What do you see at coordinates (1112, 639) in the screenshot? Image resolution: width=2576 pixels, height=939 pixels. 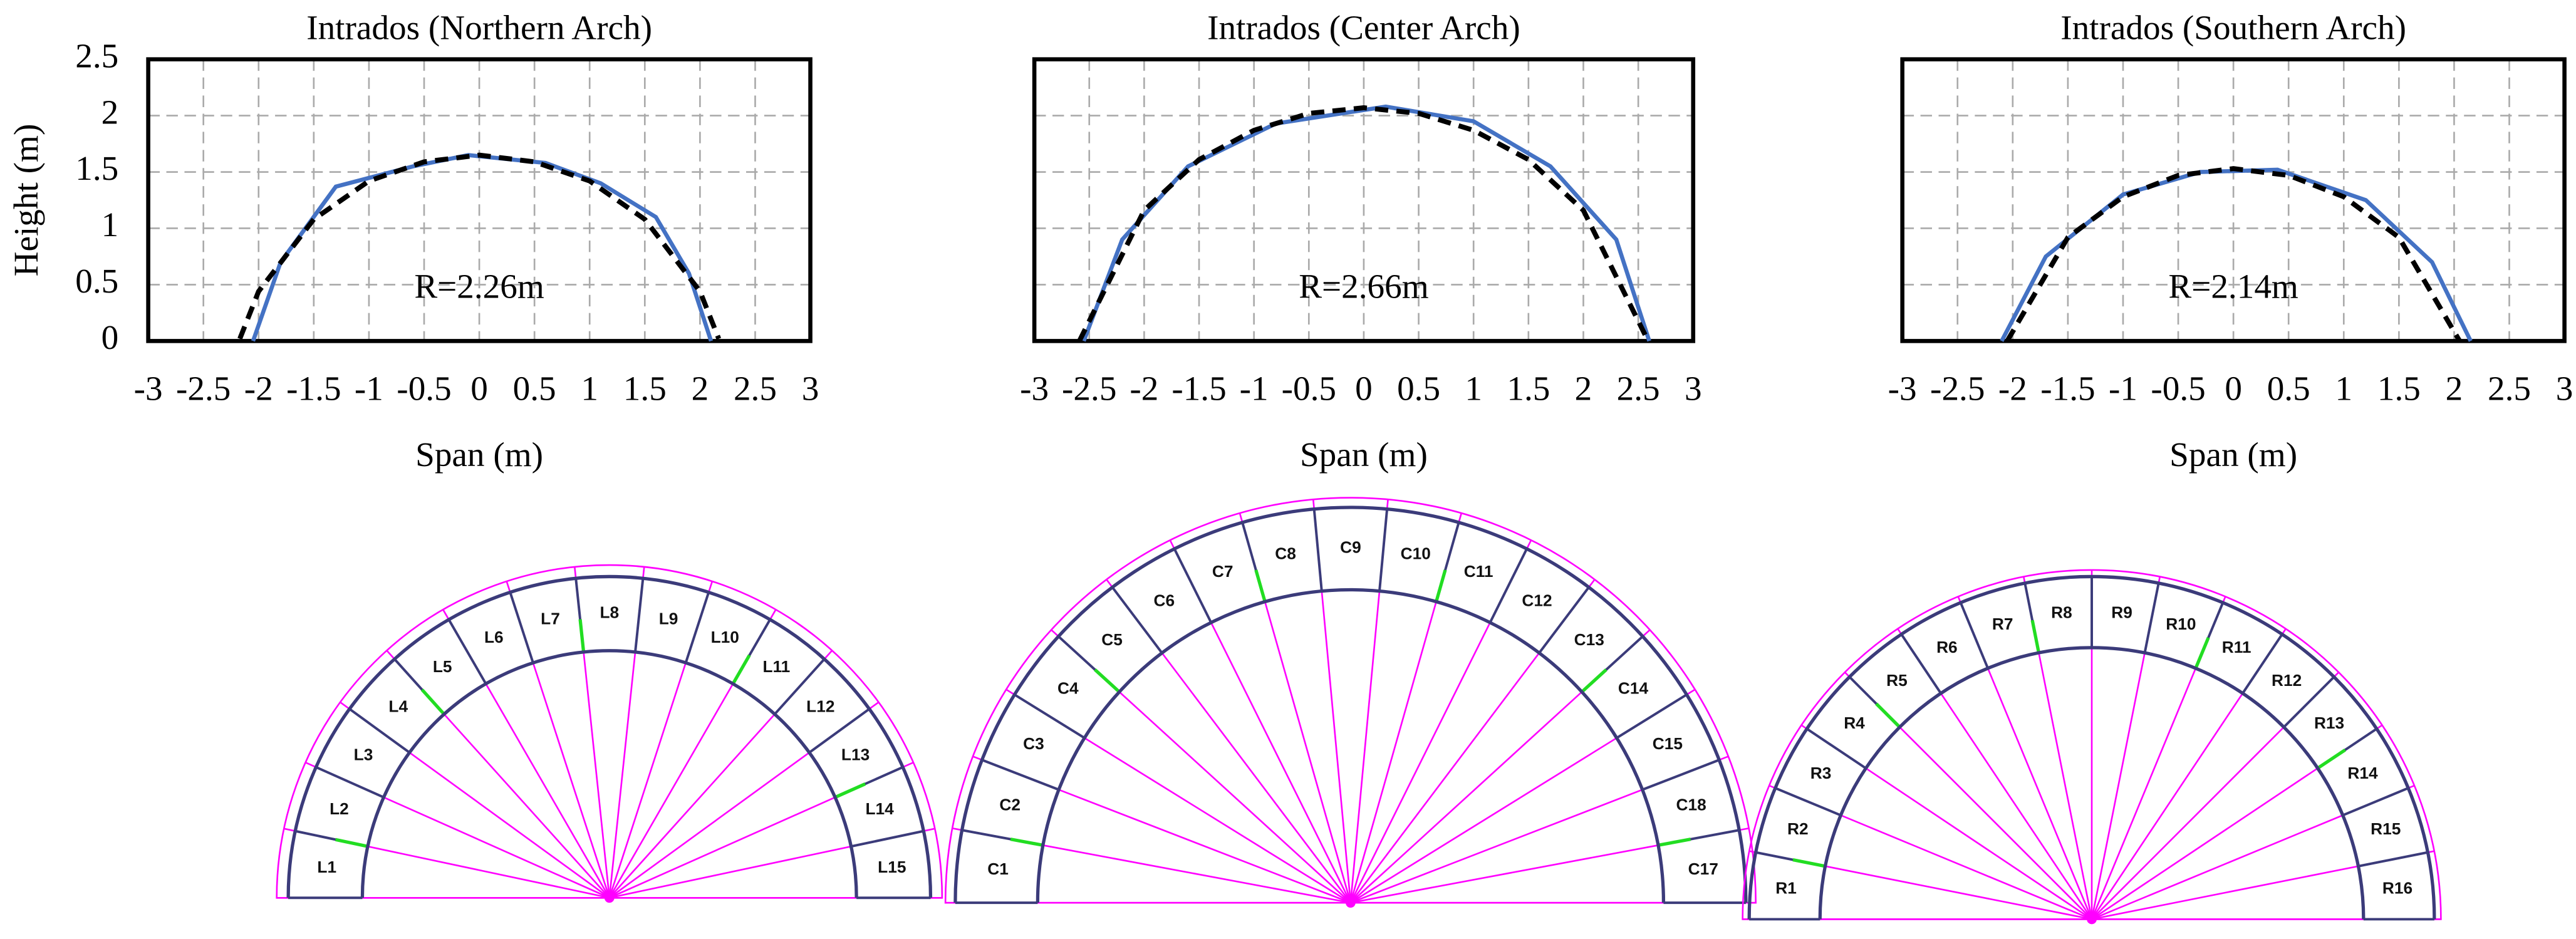 I see `voussoir-label: C5` at bounding box center [1112, 639].